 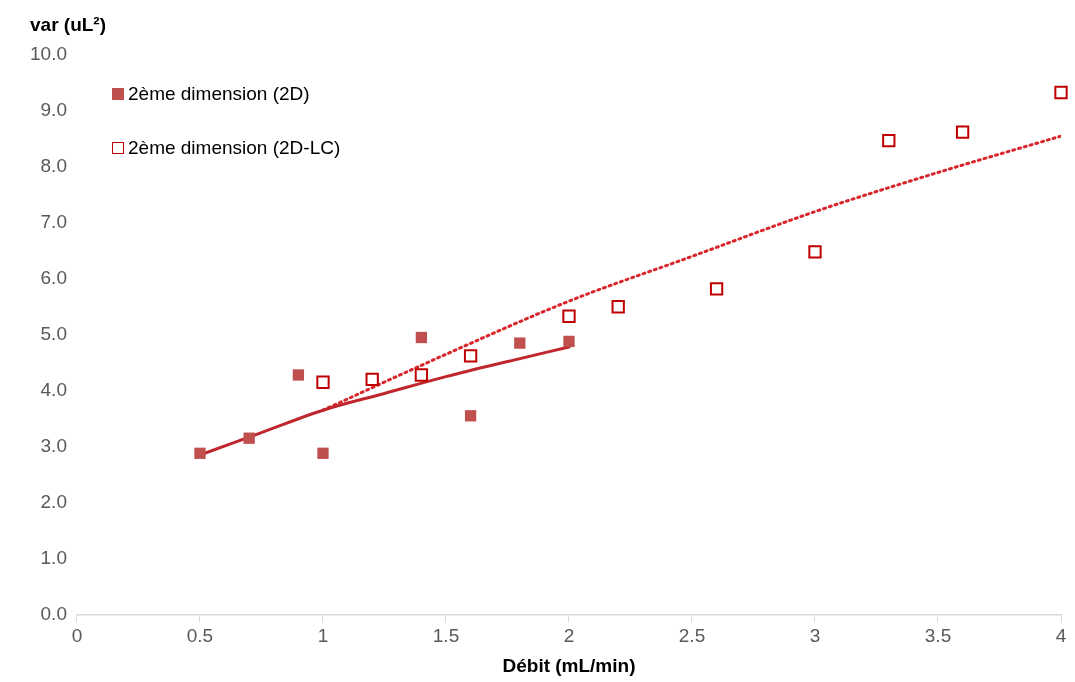 I want to click on x-tick-label: 2.5, so click(x=692, y=636).